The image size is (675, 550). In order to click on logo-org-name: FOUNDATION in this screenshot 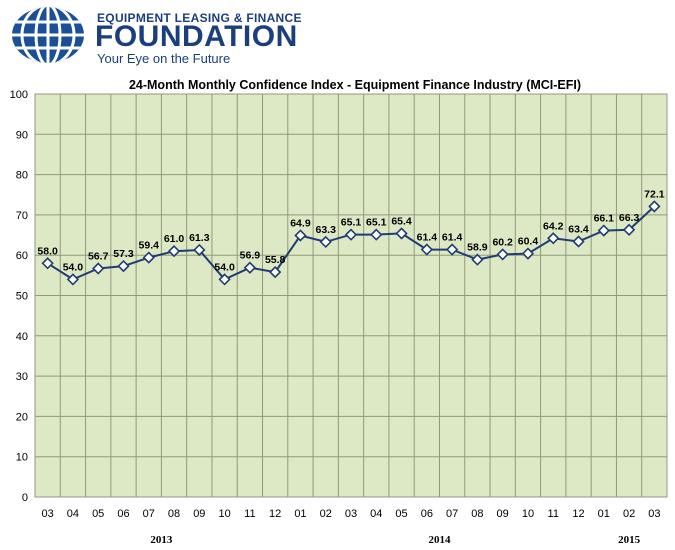, I will do `click(196, 36)`.